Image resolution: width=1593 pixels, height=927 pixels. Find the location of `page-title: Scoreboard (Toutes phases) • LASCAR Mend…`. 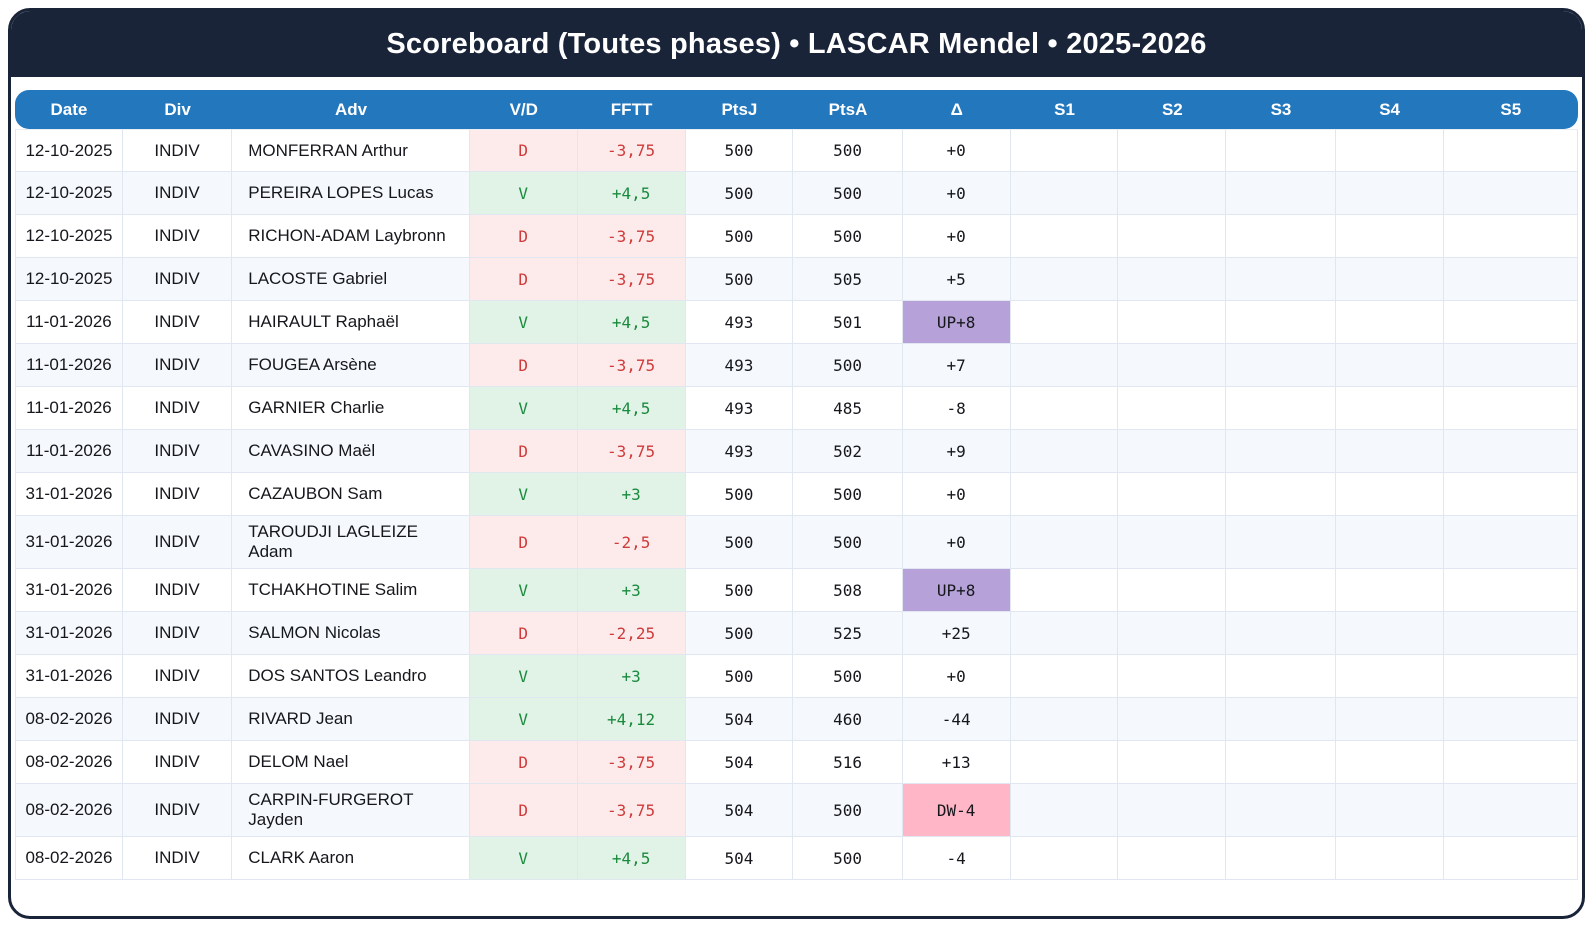

page-title: Scoreboard (Toutes phases) • LASCAR Mend… is located at coordinates (796, 43).